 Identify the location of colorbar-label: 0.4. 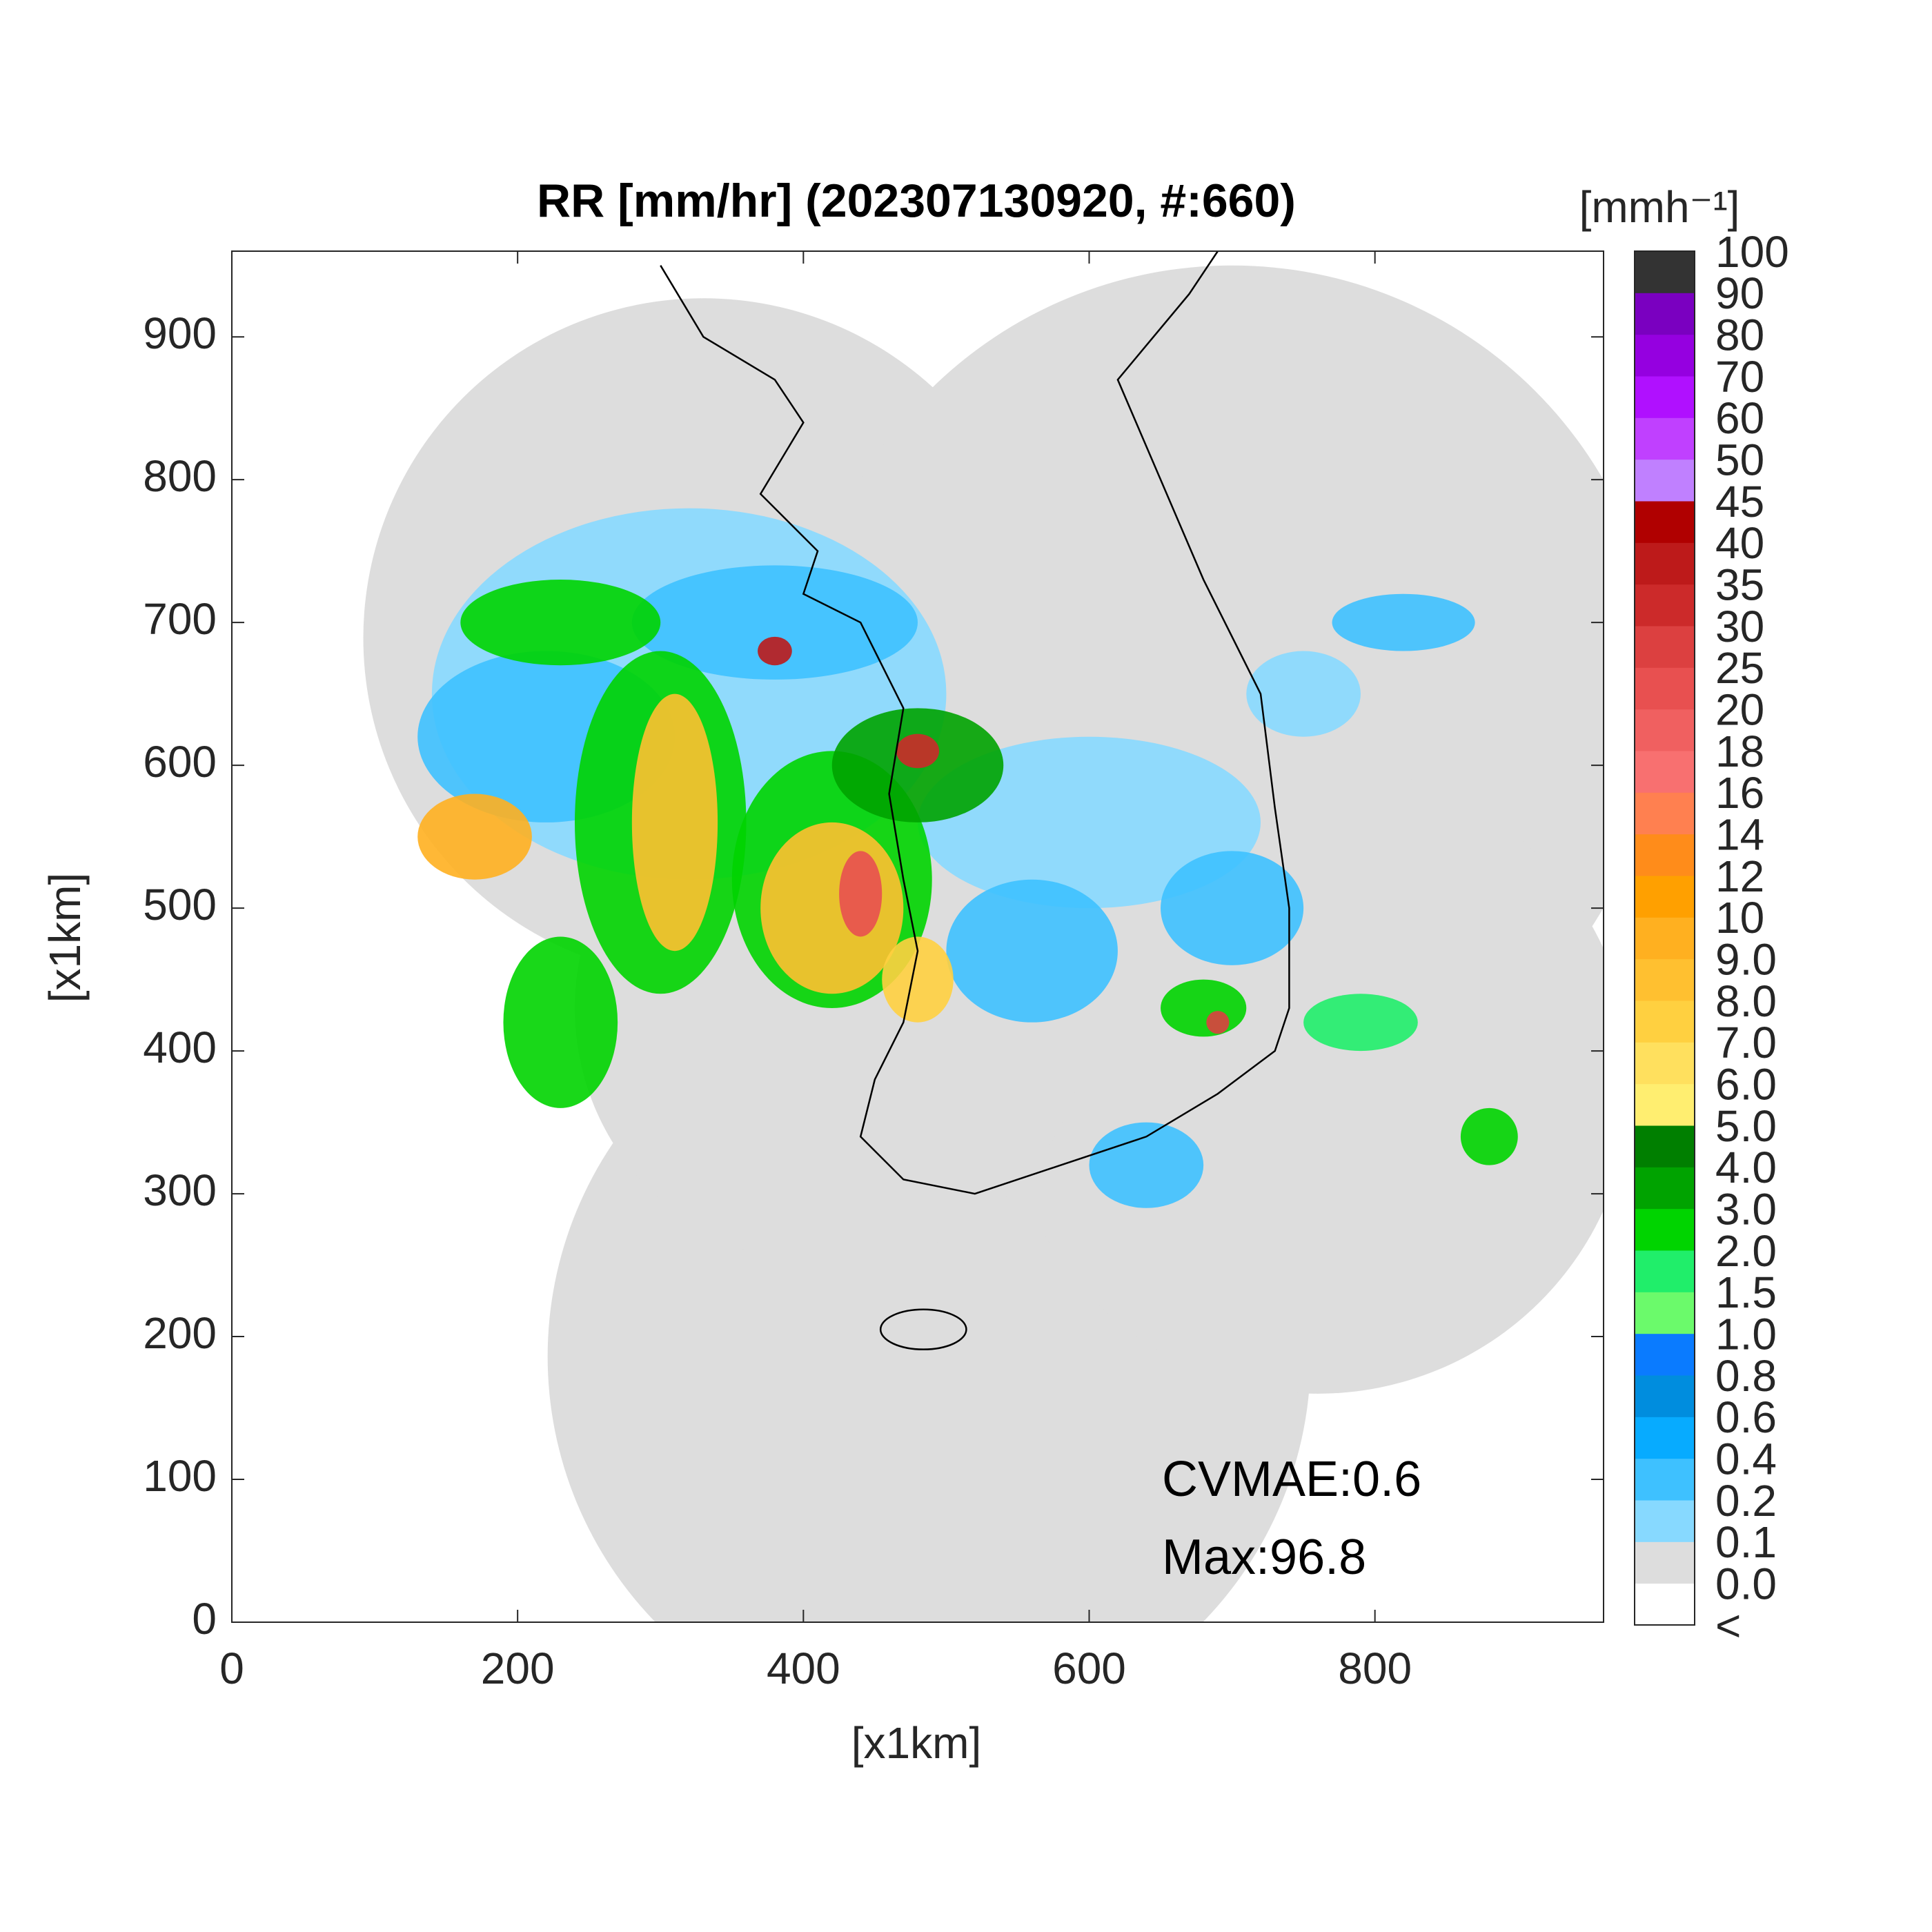
(1746, 1459).